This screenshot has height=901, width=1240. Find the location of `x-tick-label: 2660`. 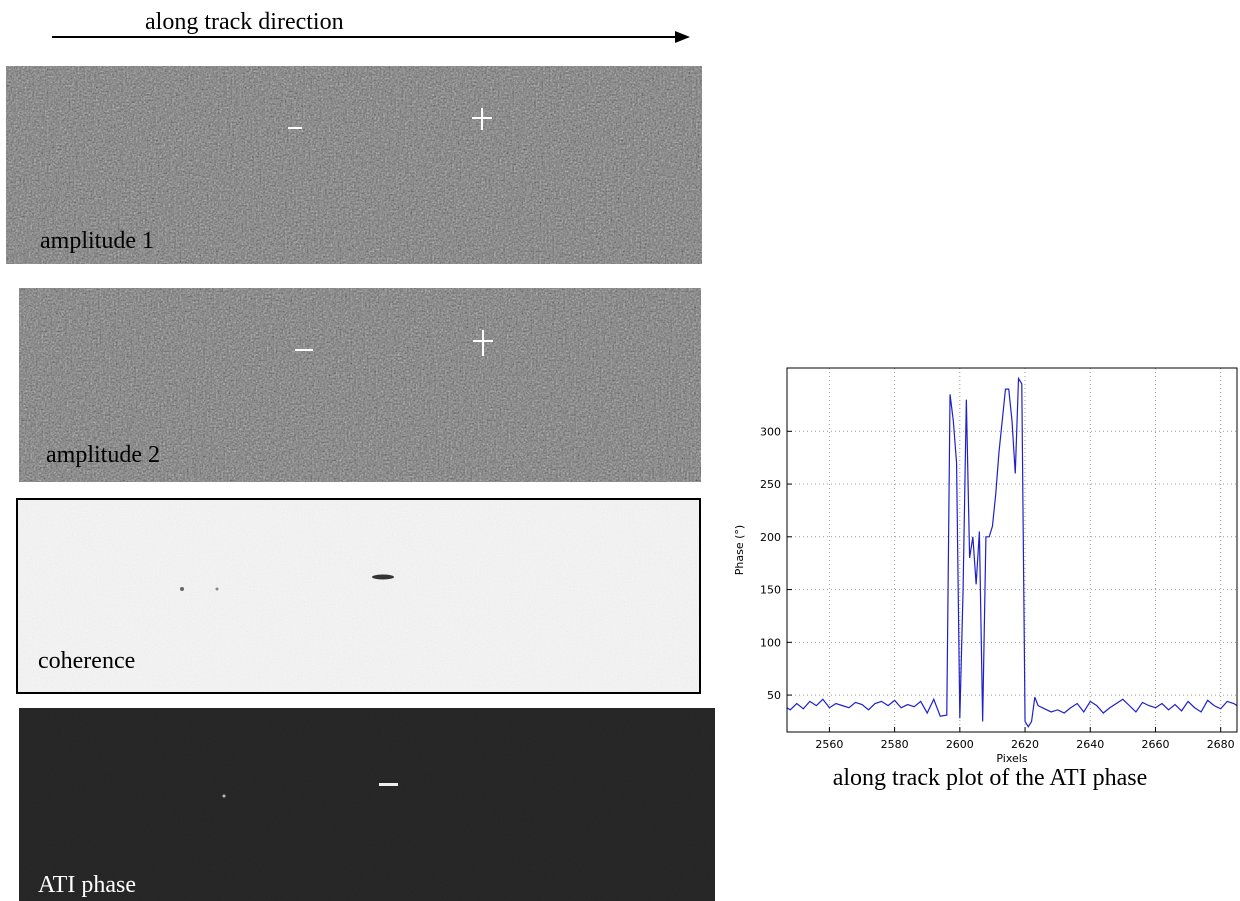

x-tick-label: 2660 is located at coordinates (1155, 744).